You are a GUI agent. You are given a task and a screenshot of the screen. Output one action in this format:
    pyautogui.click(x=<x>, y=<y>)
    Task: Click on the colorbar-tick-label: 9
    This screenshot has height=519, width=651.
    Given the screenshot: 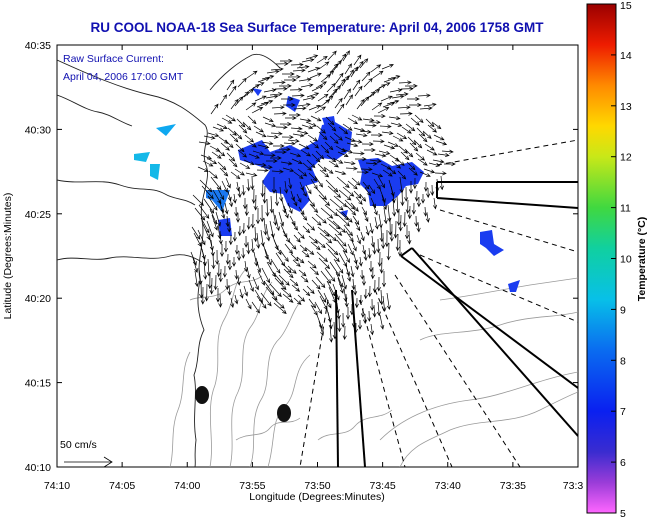 What is the action you would take?
    pyautogui.click(x=623, y=310)
    